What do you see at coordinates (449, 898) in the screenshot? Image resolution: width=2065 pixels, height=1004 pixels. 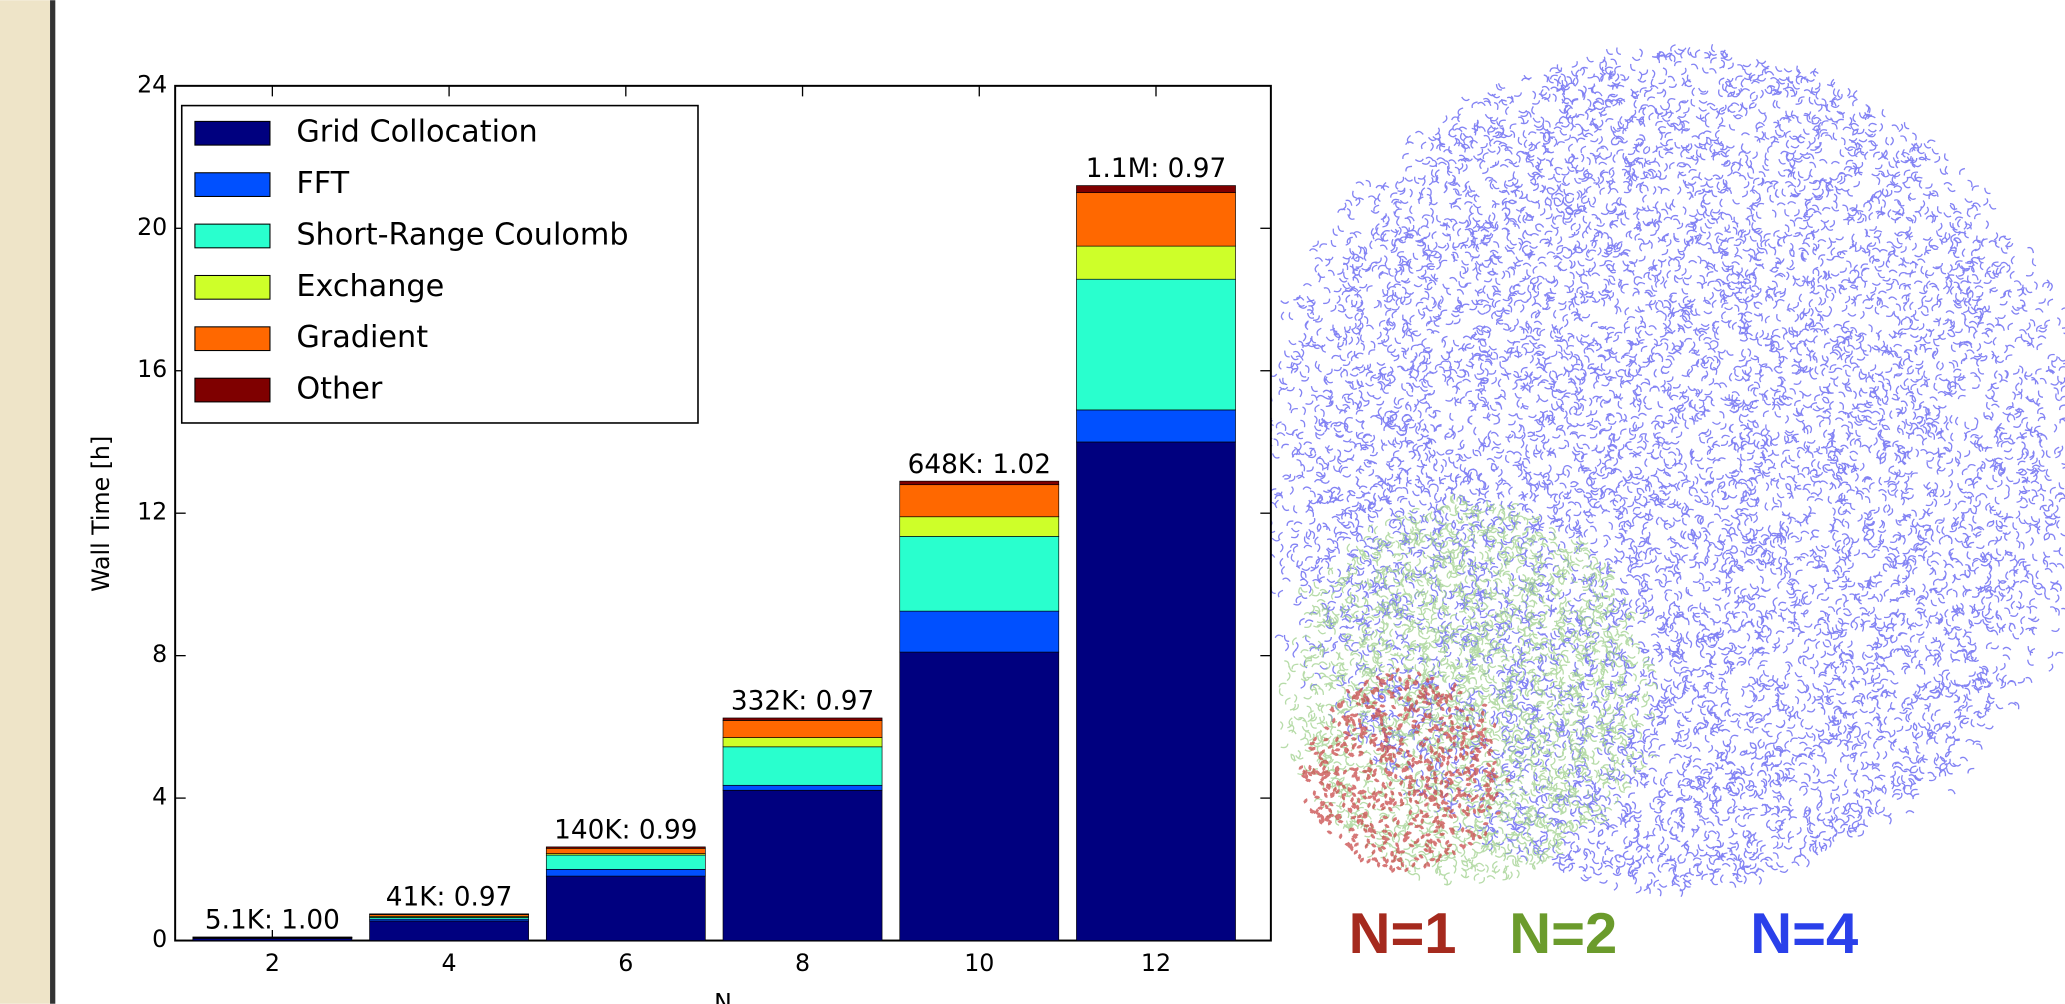 I see `bar-annotation: 41K: 0.97` at bounding box center [449, 898].